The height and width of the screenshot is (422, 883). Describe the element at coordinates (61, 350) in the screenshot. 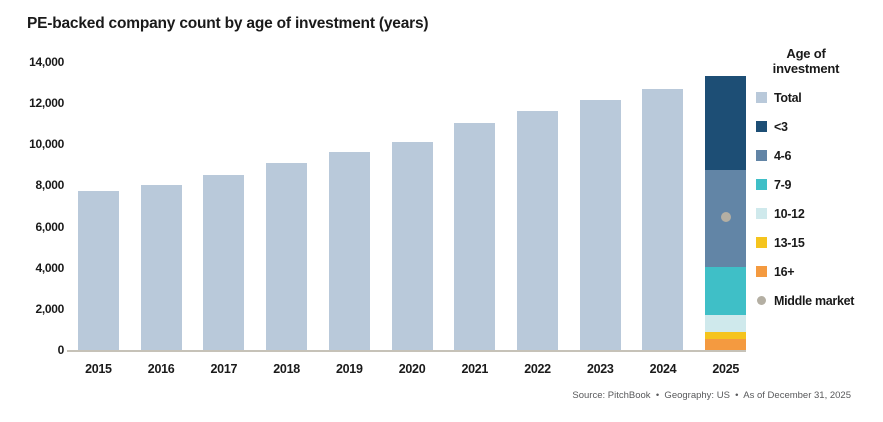

I see `y-tick-label-0: 0` at that location.